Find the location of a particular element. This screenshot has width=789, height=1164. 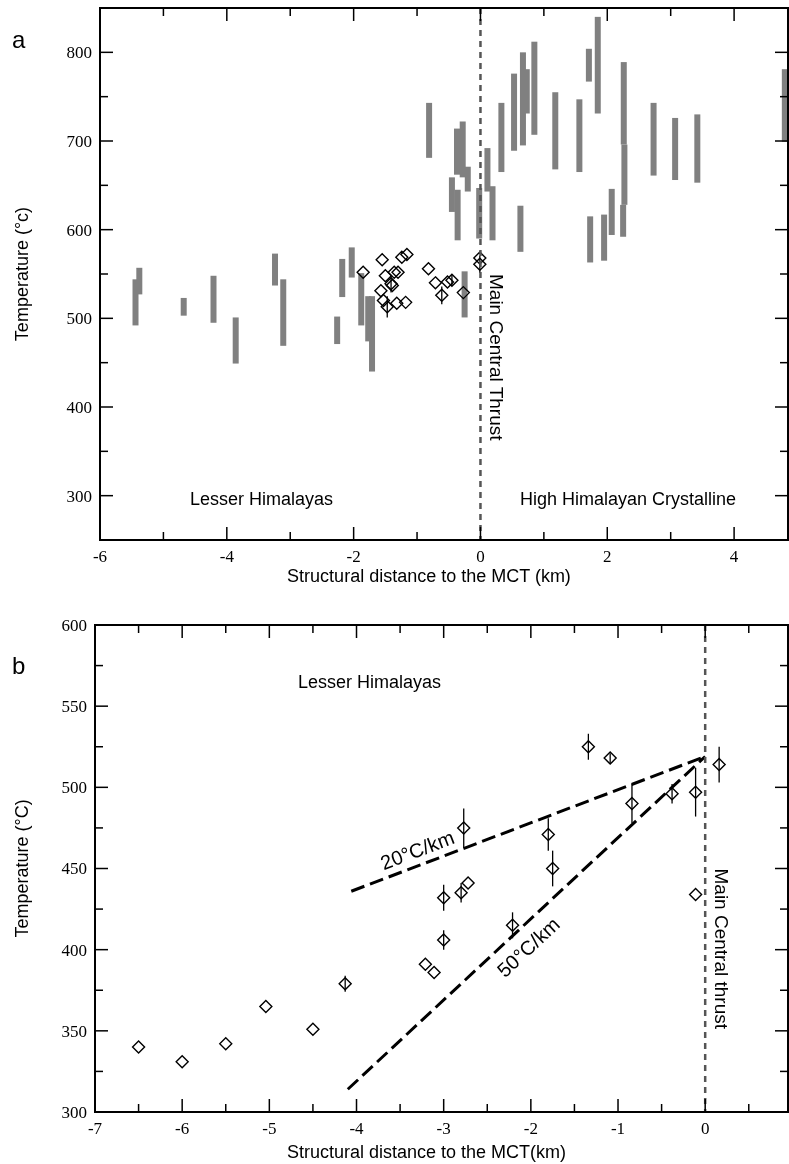

y-axis-title: Temperature (°c) is located at coordinates (22, 274).